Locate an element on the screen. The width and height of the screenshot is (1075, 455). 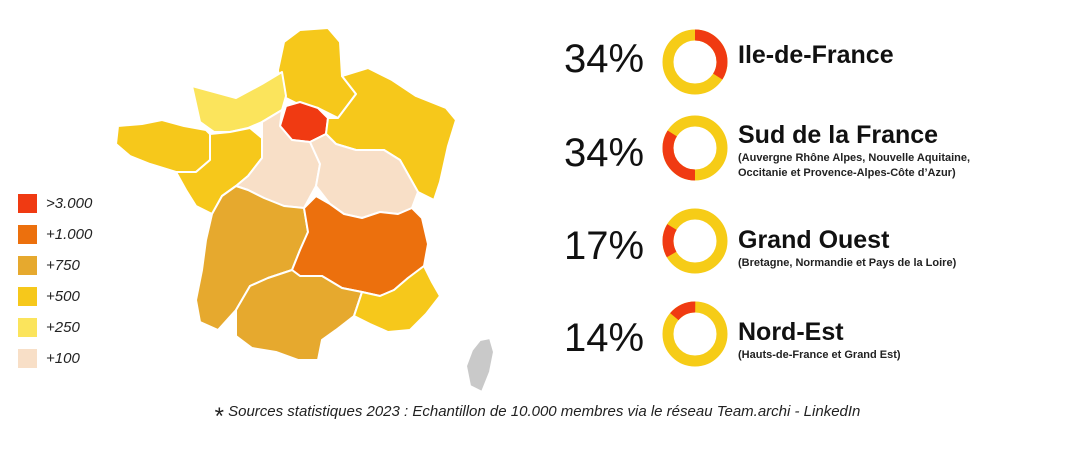
donut-track is located at coordinates (695, 241).